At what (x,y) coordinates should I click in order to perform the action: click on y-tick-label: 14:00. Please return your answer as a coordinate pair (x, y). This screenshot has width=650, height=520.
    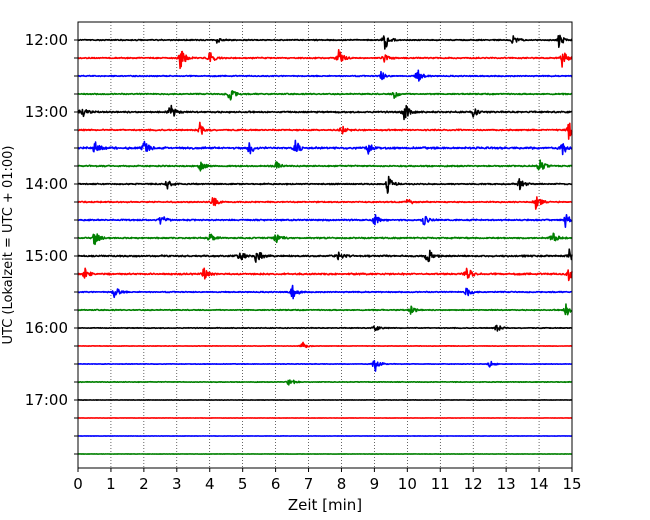
    Looking at the image, I should click on (46, 184).